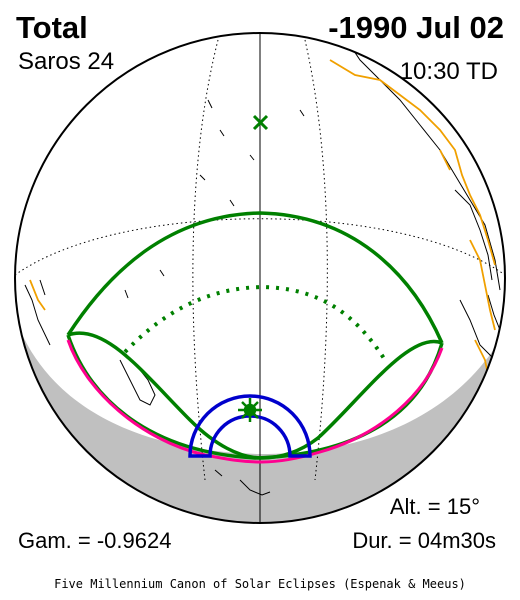  I want to click on sun-star-icon, so click(250, 410).